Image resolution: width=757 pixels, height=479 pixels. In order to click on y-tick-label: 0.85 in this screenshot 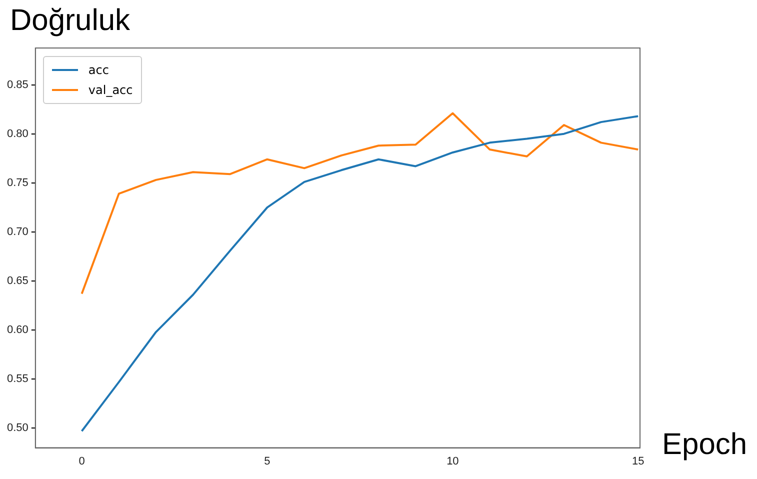, I will do `click(17, 84)`.